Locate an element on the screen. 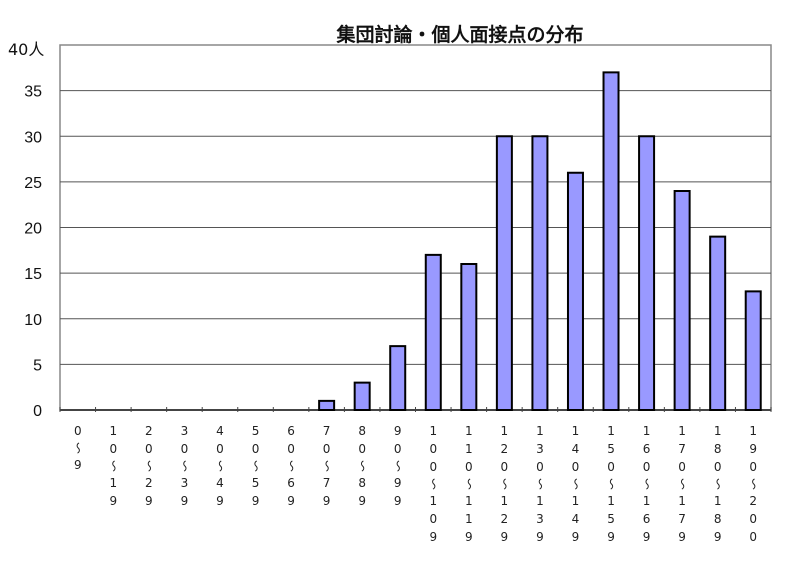 This screenshot has width=807, height=562. x-tick-label: 50〜59 is located at coordinates (255, 468).